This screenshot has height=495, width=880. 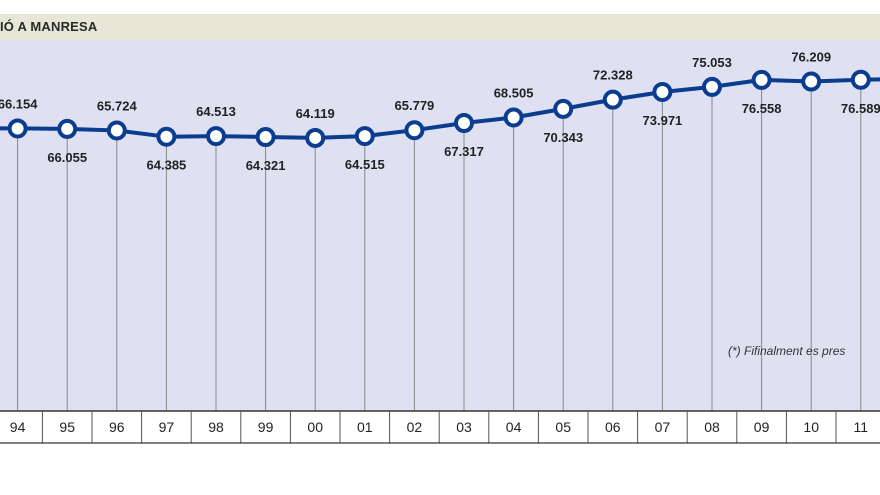 I want to click on x-tick-label: 94, so click(x=18, y=427).